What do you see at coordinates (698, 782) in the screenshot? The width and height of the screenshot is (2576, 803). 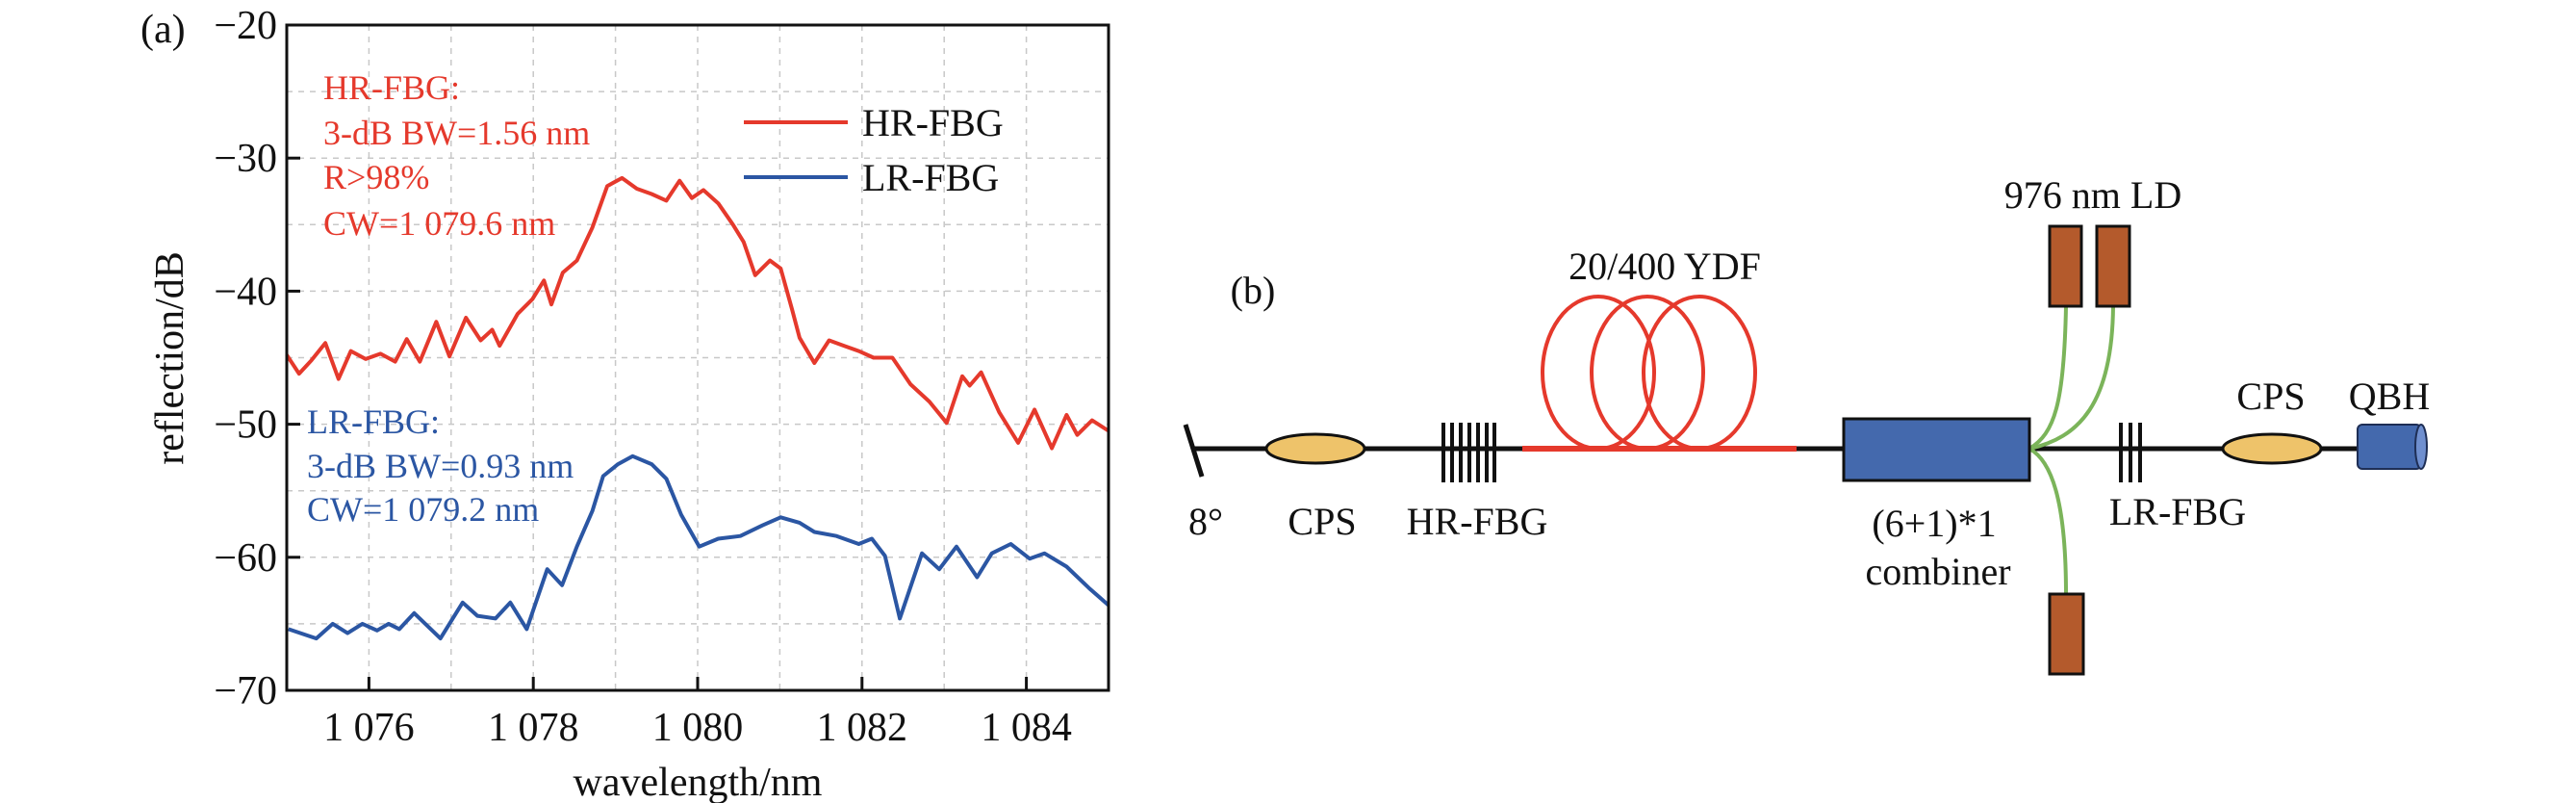 I see `x-axis-label: wavelength/nm` at bounding box center [698, 782].